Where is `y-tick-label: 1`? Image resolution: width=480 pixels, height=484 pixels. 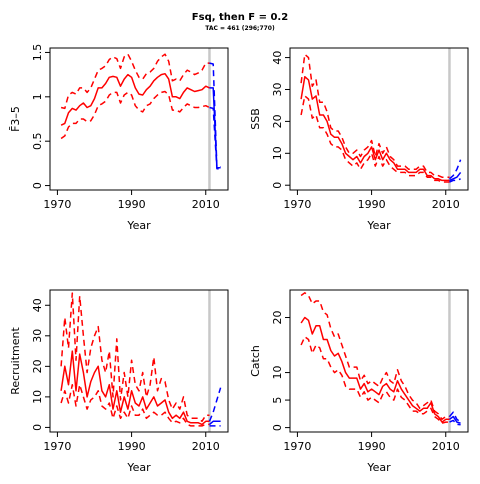 y-tick-label: 1 is located at coordinates (37, 96).